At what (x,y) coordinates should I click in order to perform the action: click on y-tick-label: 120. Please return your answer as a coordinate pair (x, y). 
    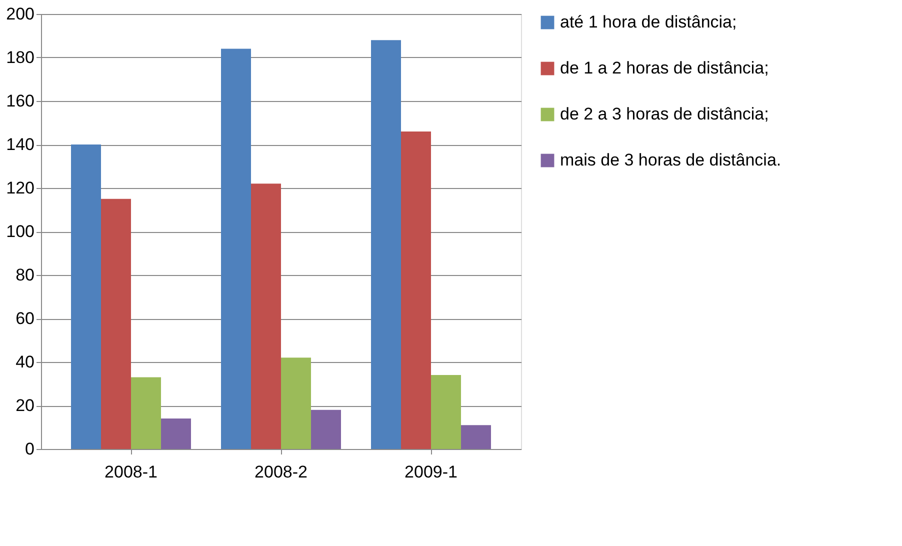
    Looking at the image, I should click on (20, 188).